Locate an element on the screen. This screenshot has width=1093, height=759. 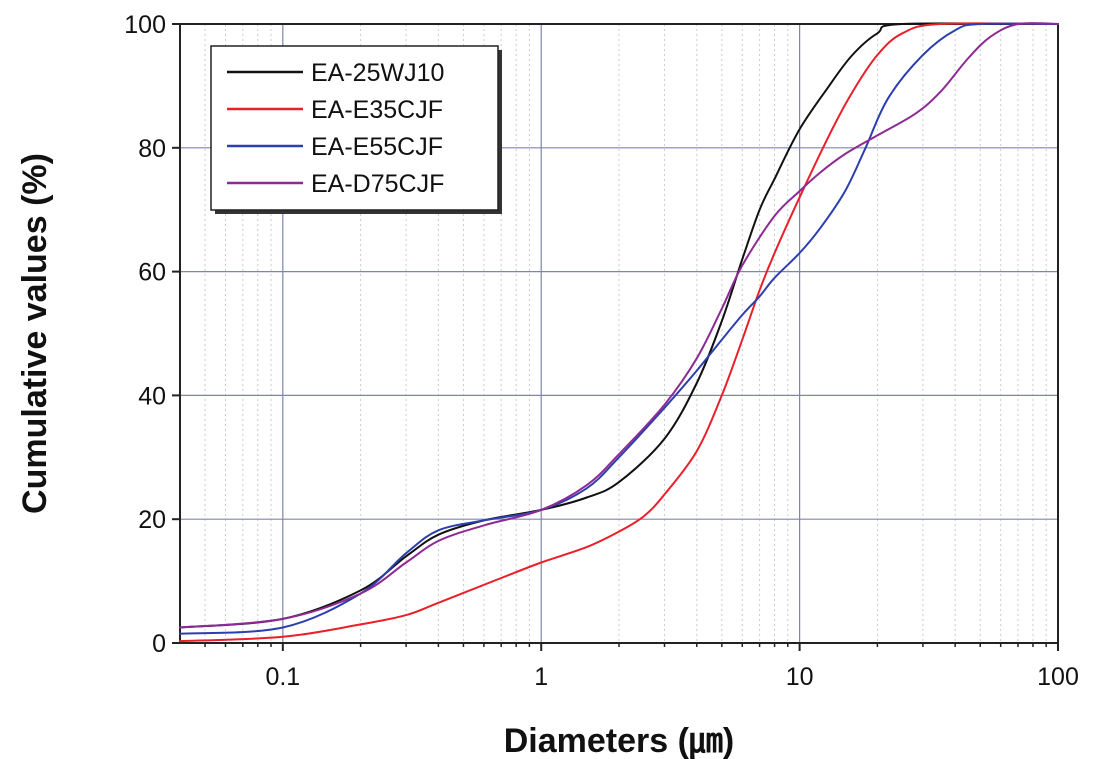
legend-label: EA-E35CJF is located at coordinates (377, 110).